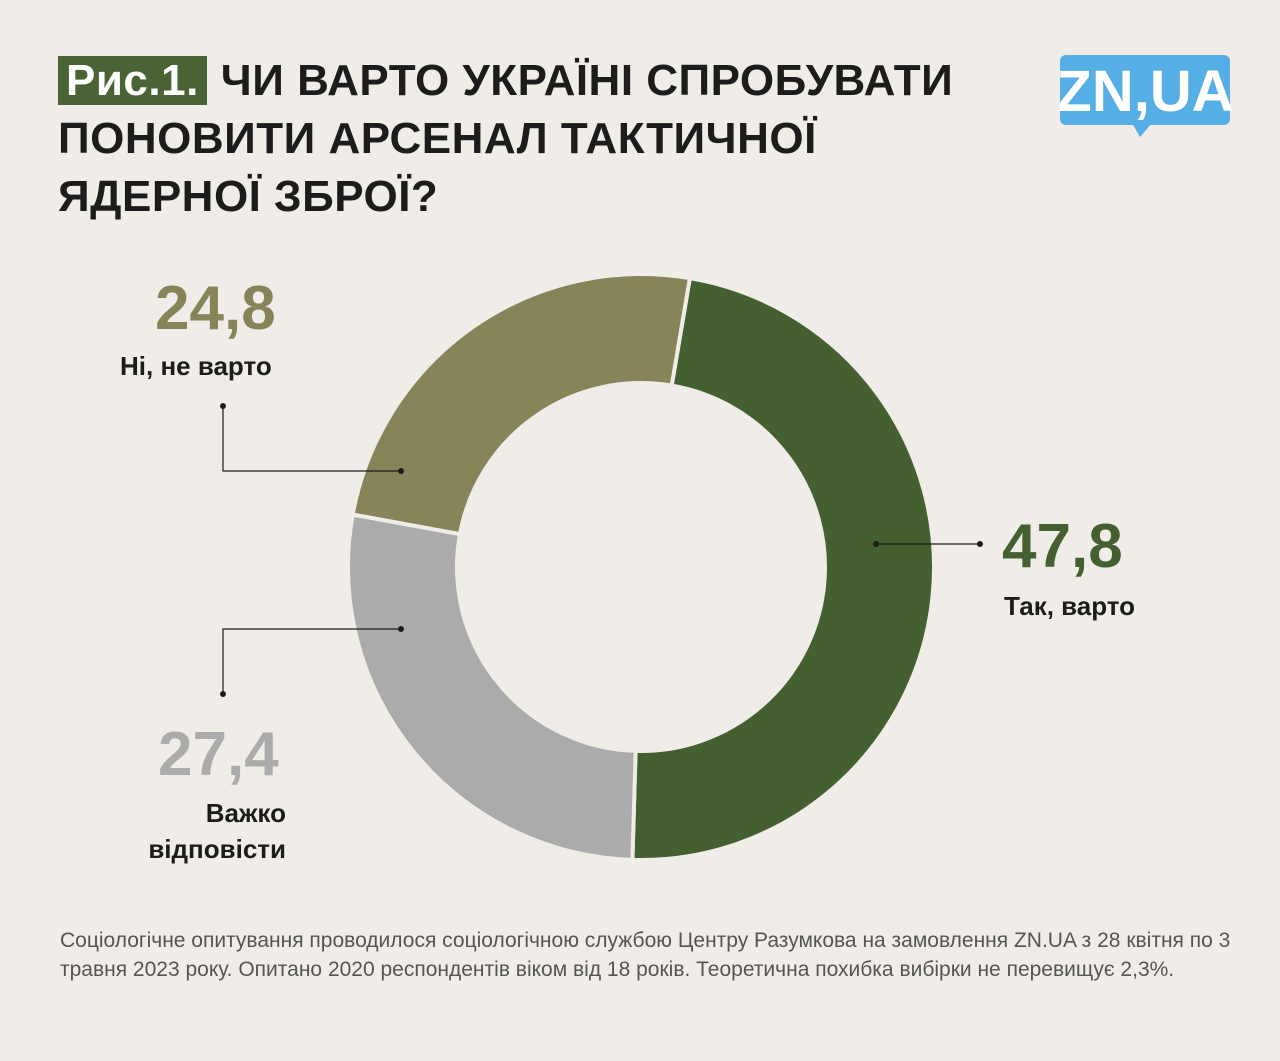 The width and height of the screenshot is (1280, 1061). Describe the element at coordinates (196, 366) in the screenshot. I see `category-label-no: Ні, не варто` at that location.